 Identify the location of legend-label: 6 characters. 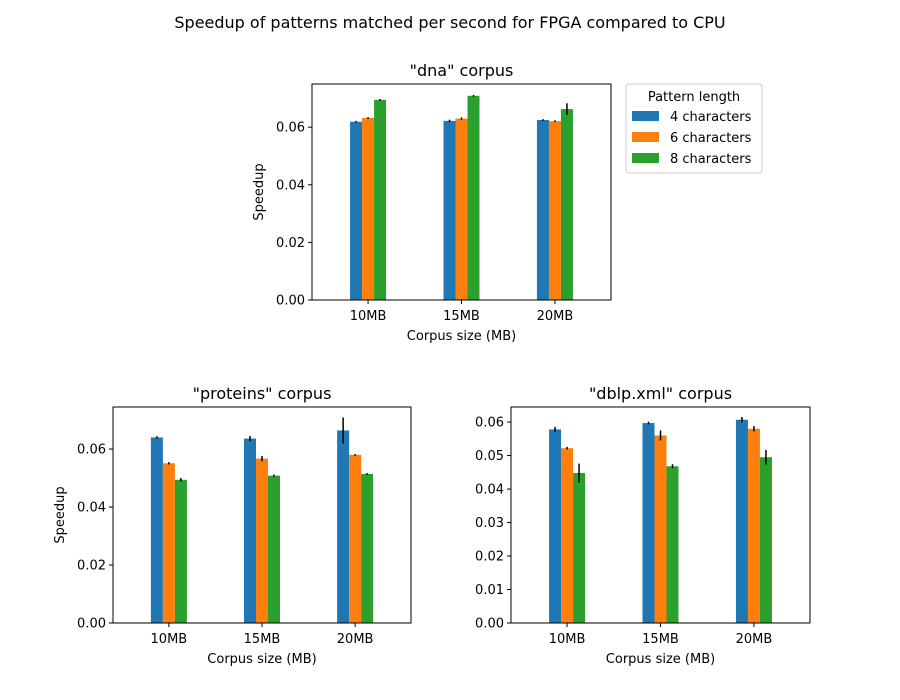
(711, 138).